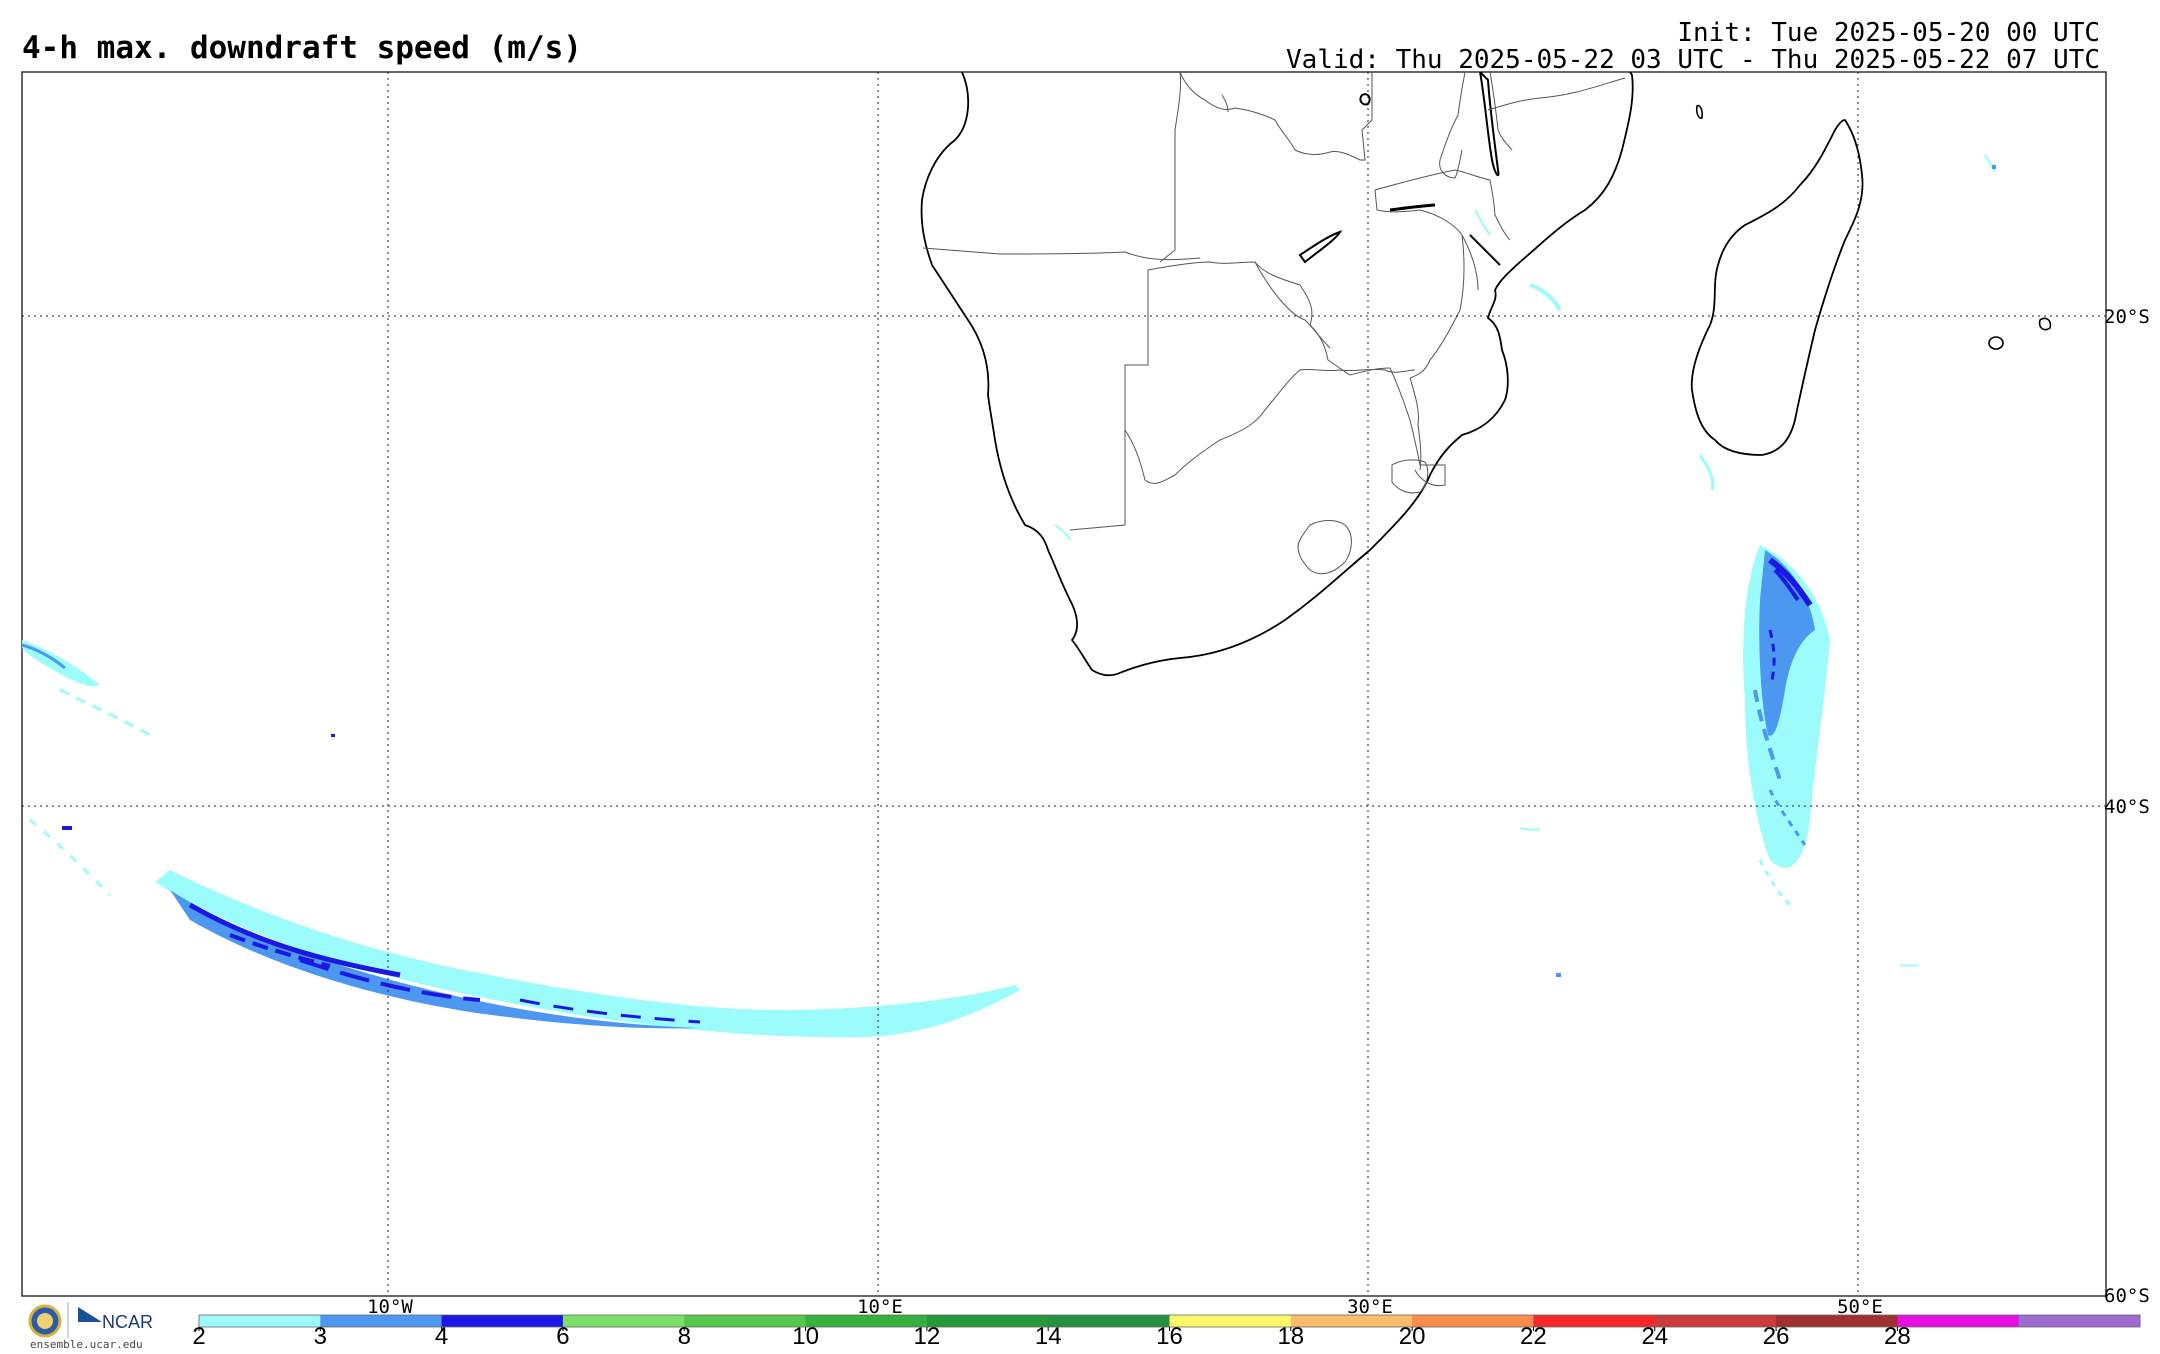 This screenshot has height=1354, width=2160. I want to click on colorbar-tick-label: 12, so click(927, 1336).